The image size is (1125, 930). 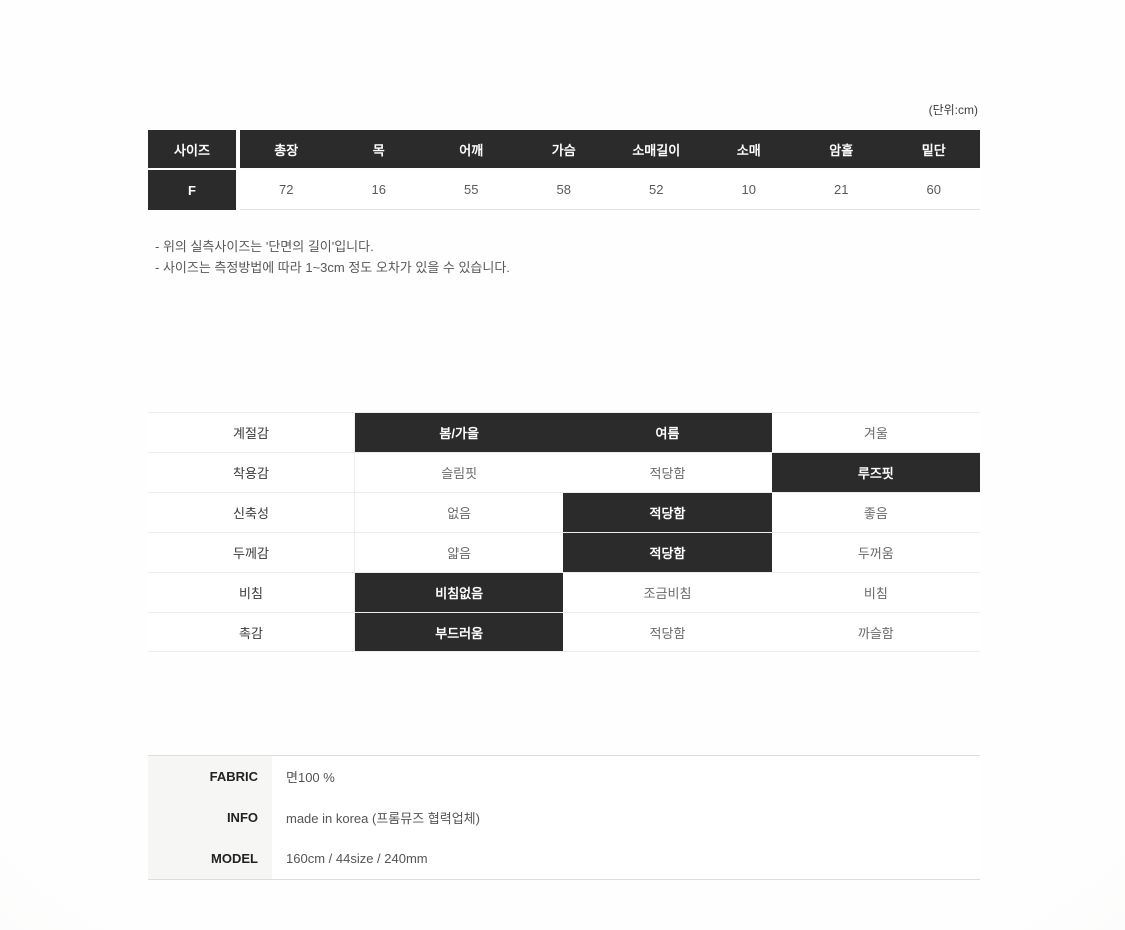 I want to click on info-label: MODEL, so click(x=210, y=858).